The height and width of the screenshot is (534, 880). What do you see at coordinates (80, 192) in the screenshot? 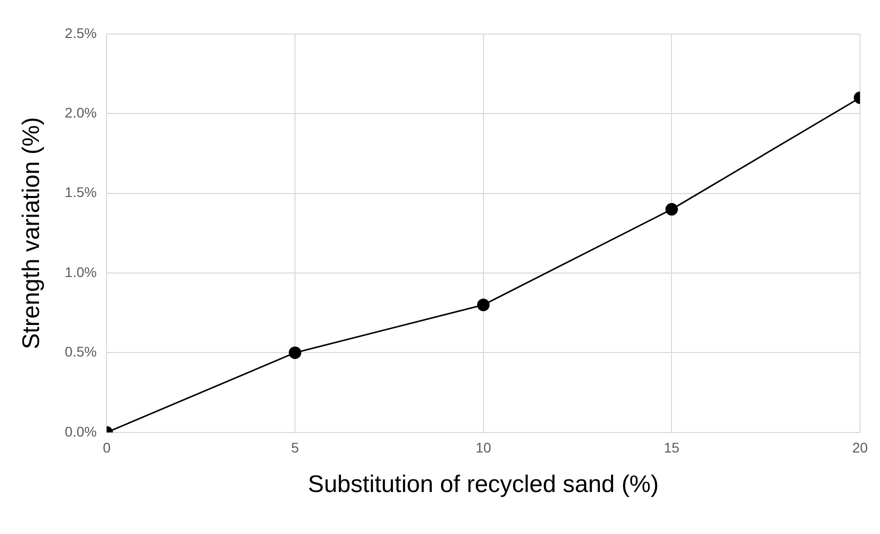
I see `y-tick-label: 1.5%` at bounding box center [80, 192].